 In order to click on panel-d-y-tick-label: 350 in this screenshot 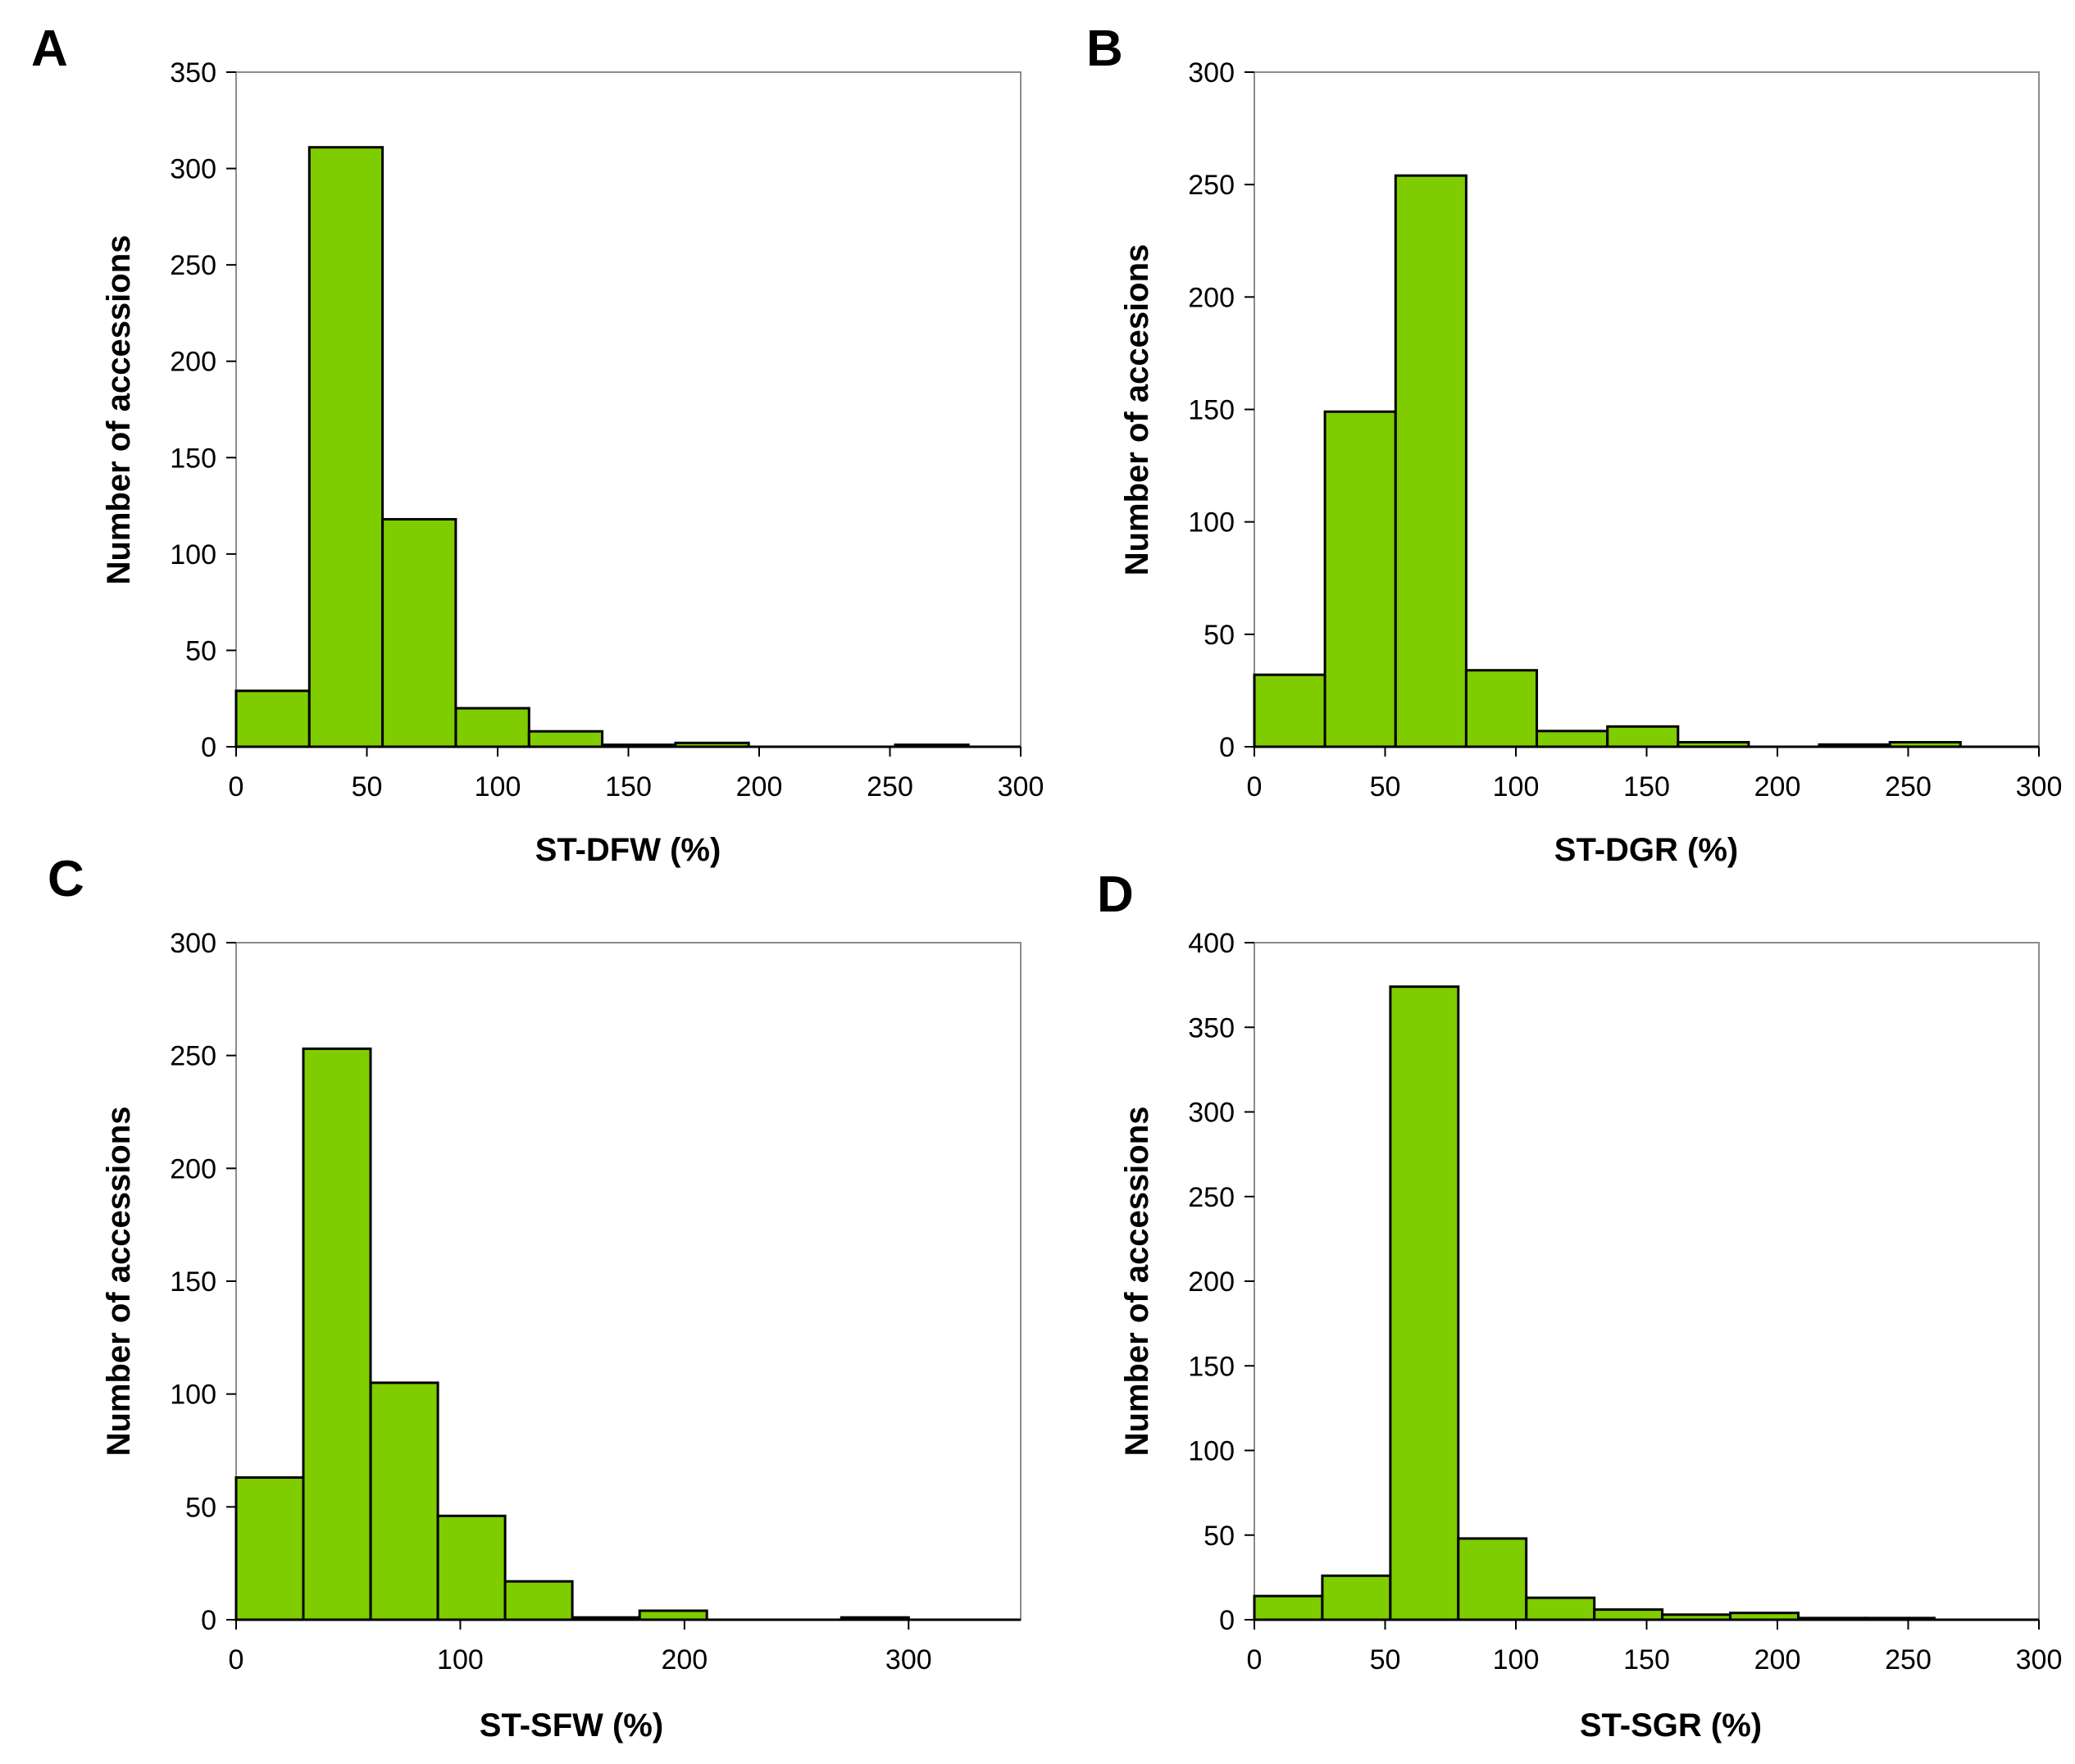, I will do `click(1211, 1027)`.